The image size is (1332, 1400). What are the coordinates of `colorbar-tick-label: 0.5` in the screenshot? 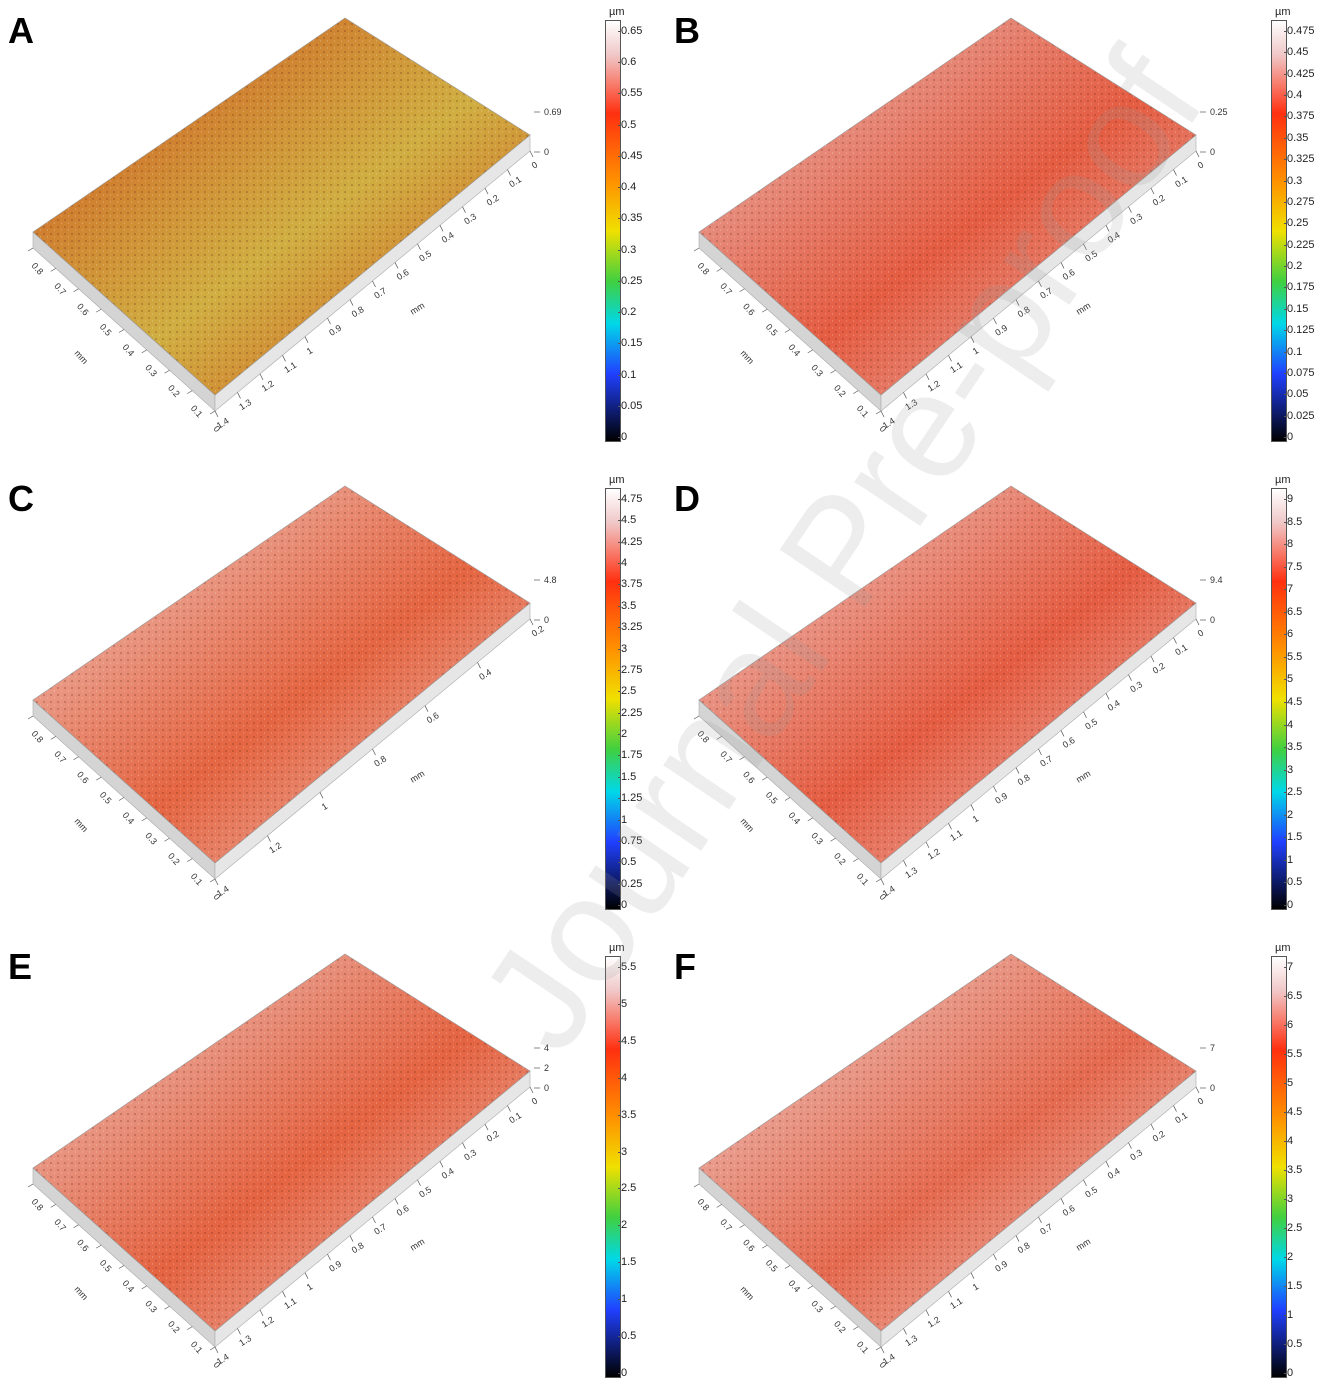 It's located at (627, 1336).